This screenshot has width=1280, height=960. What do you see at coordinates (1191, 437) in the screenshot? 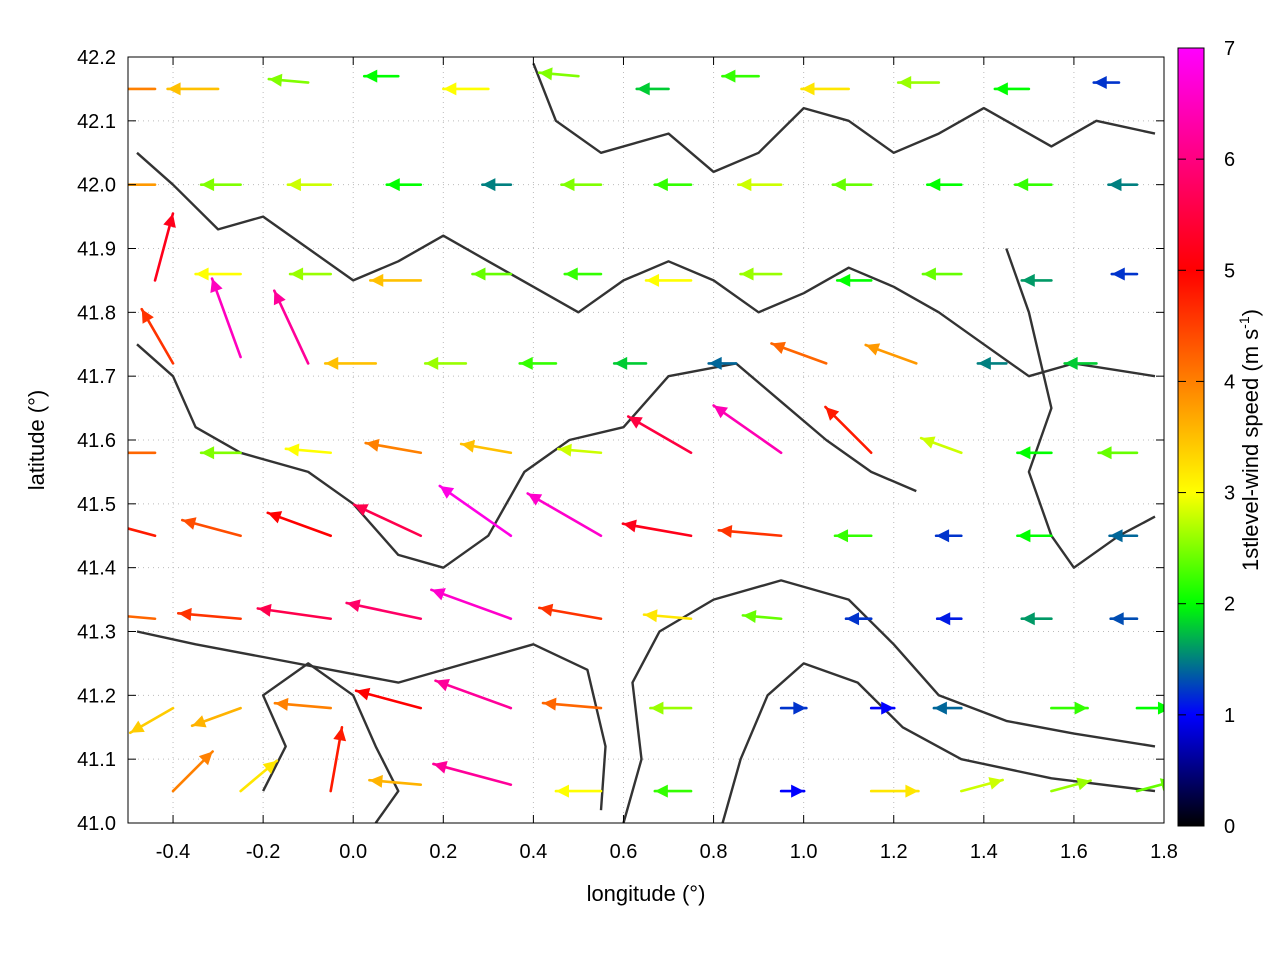
I see `colorbar` at bounding box center [1191, 437].